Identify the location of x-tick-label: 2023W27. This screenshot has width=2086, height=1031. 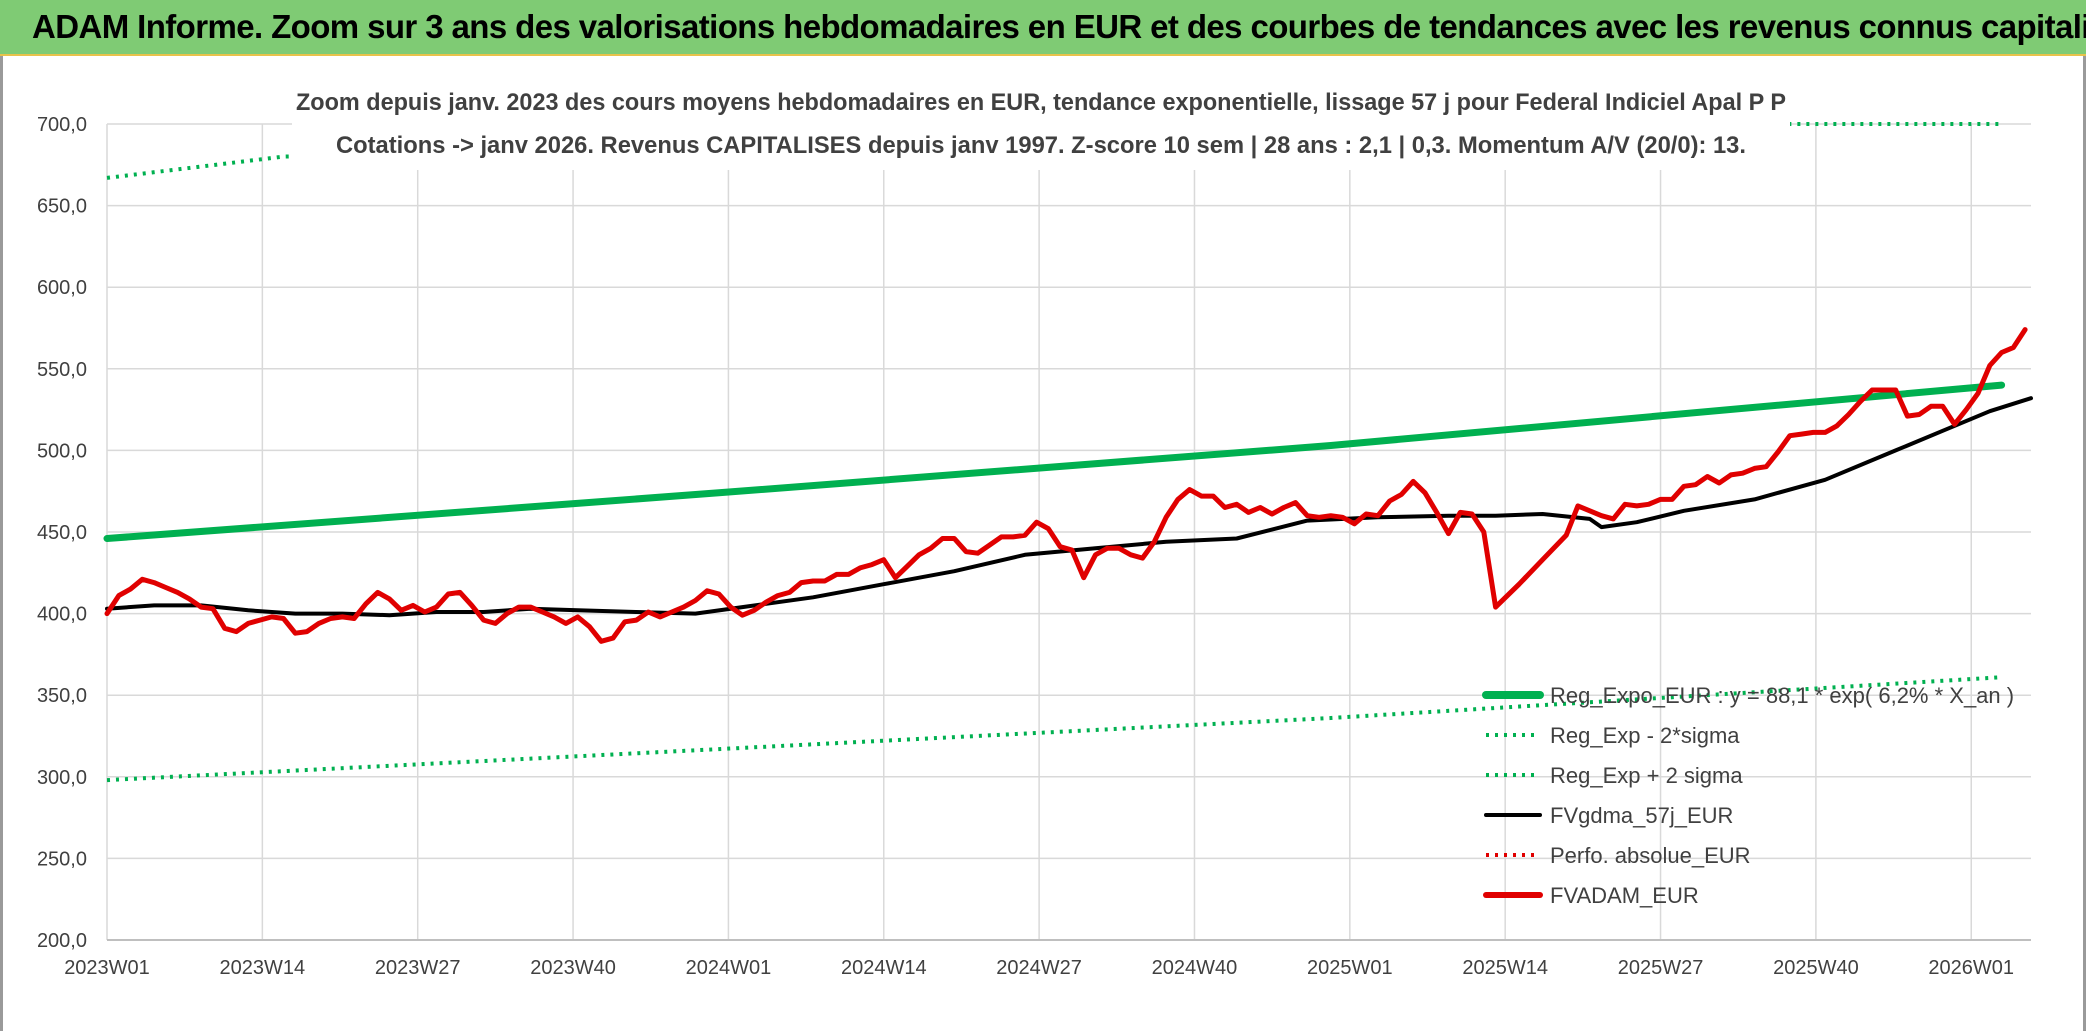
(418, 968).